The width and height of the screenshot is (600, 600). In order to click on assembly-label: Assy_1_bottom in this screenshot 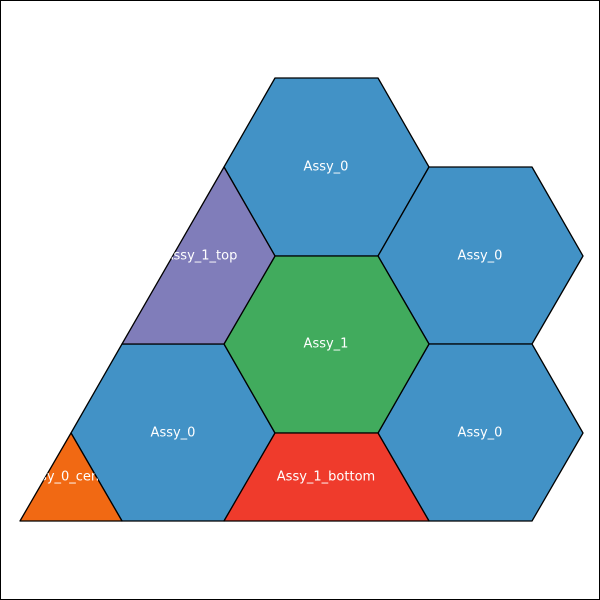, I will do `click(326, 477)`.